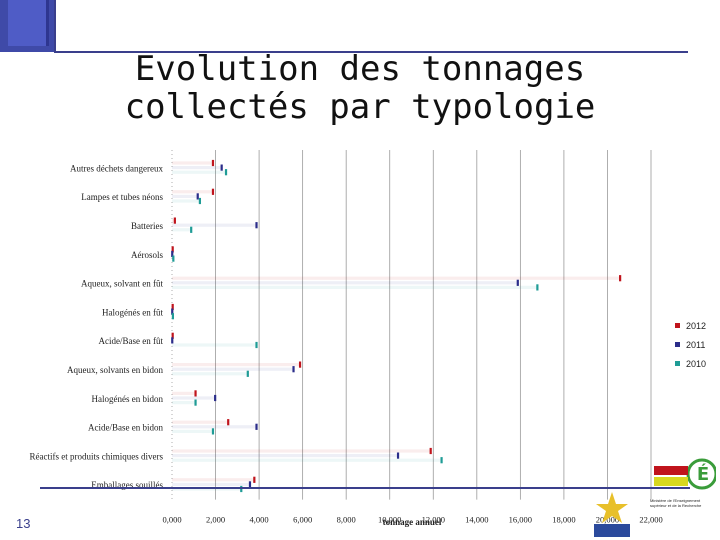 This screenshot has width=720, height=540. I want to click on title-line-1: Evolution des tonnages, so click(360, 69).